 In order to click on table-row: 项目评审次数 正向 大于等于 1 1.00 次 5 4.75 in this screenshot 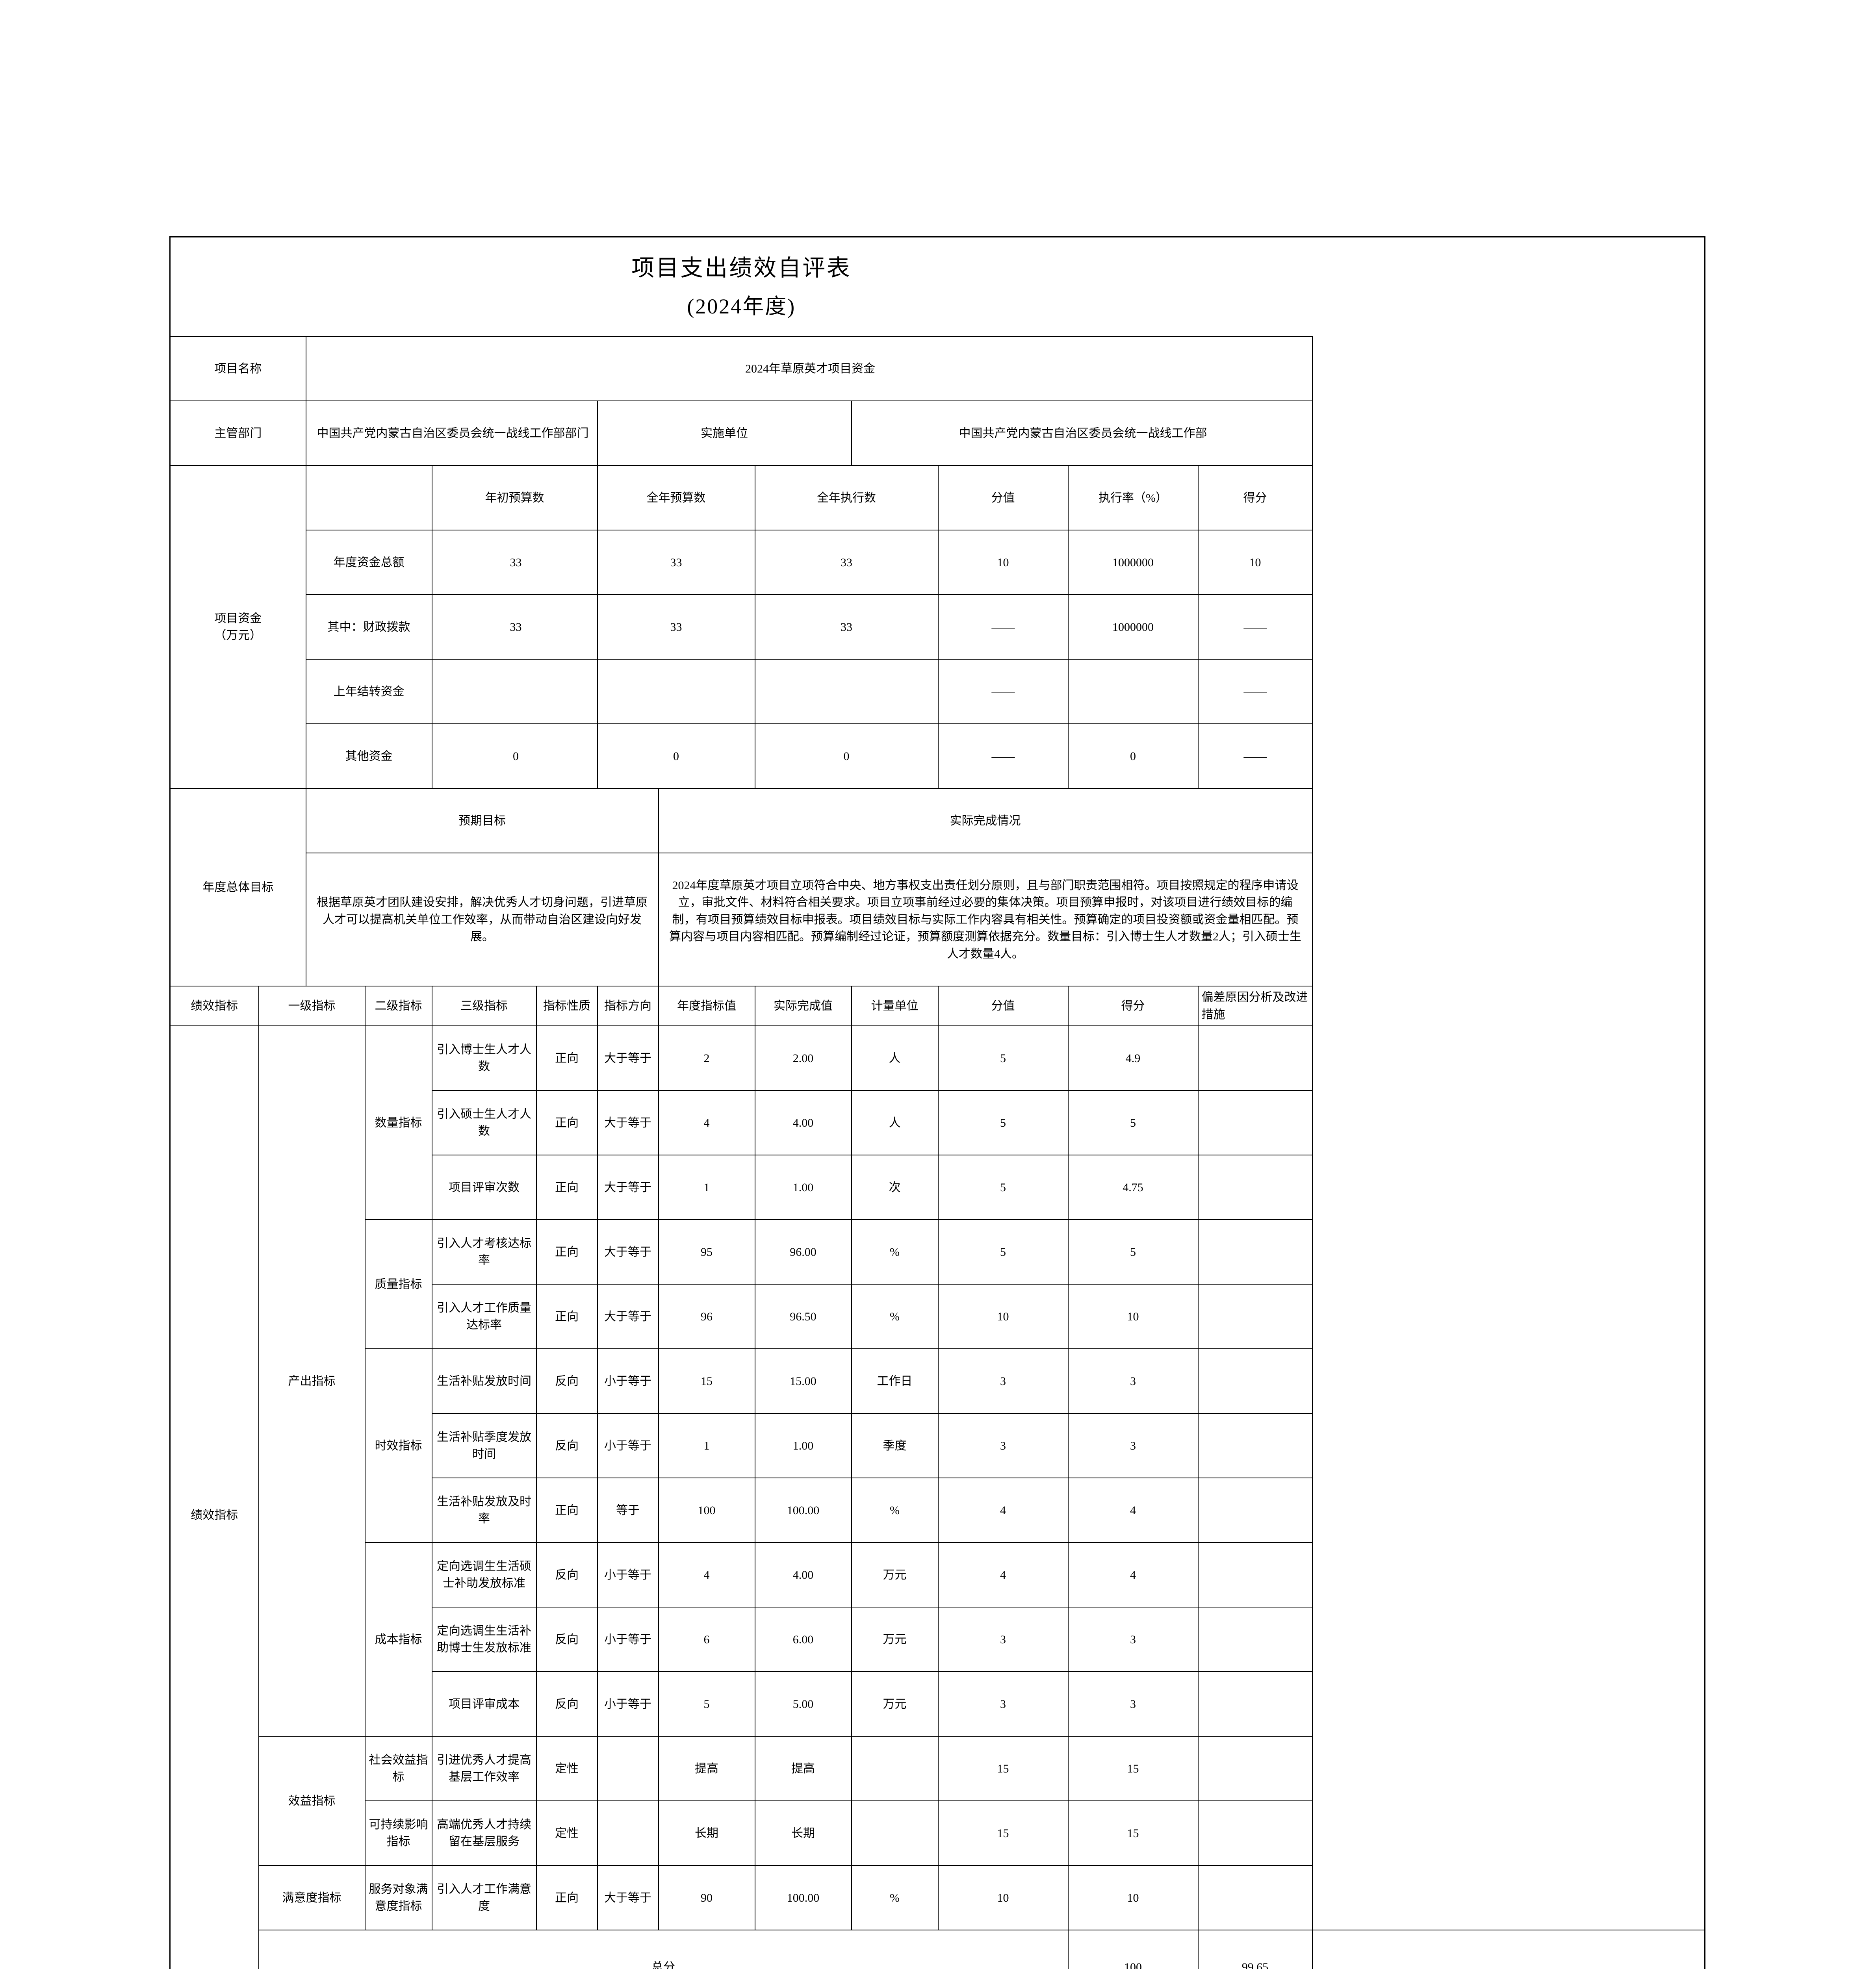, I will do `click(937, 1187)`.